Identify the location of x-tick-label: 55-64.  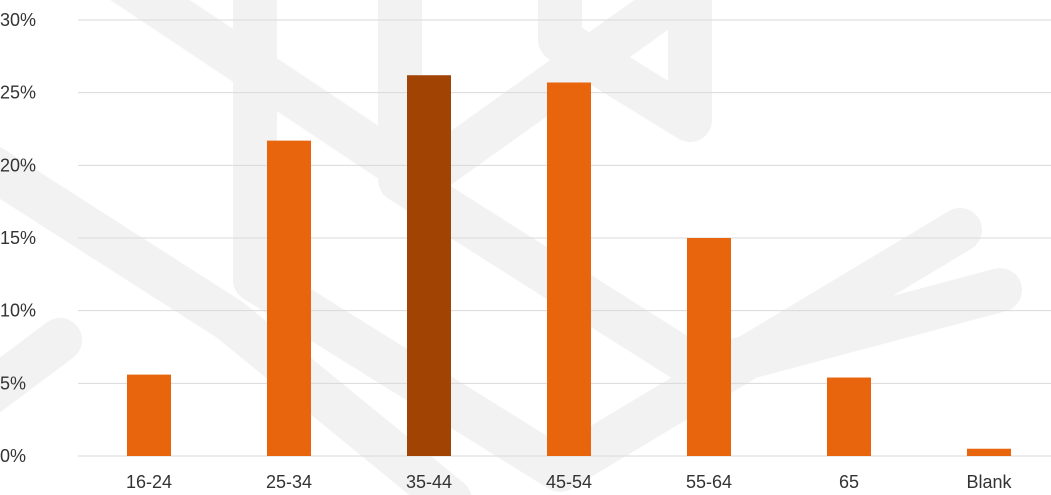
(709, 482).